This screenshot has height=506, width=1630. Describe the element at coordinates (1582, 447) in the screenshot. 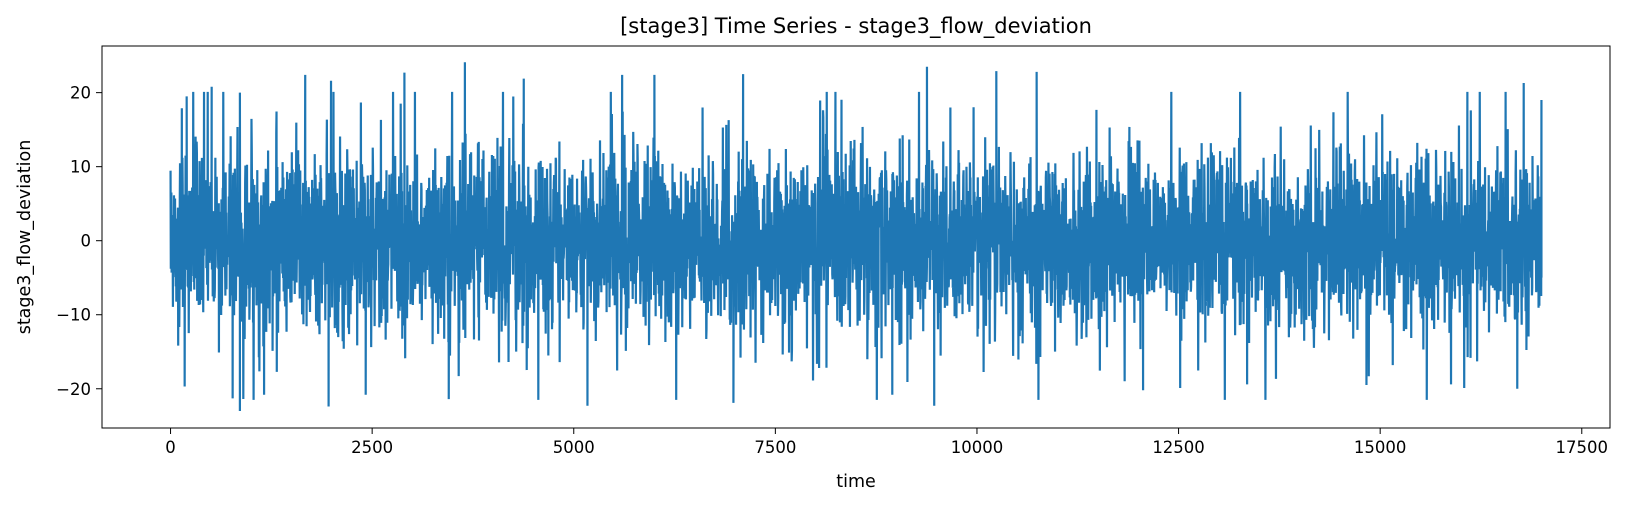

I see `x-tick-label: 17500` at that location.